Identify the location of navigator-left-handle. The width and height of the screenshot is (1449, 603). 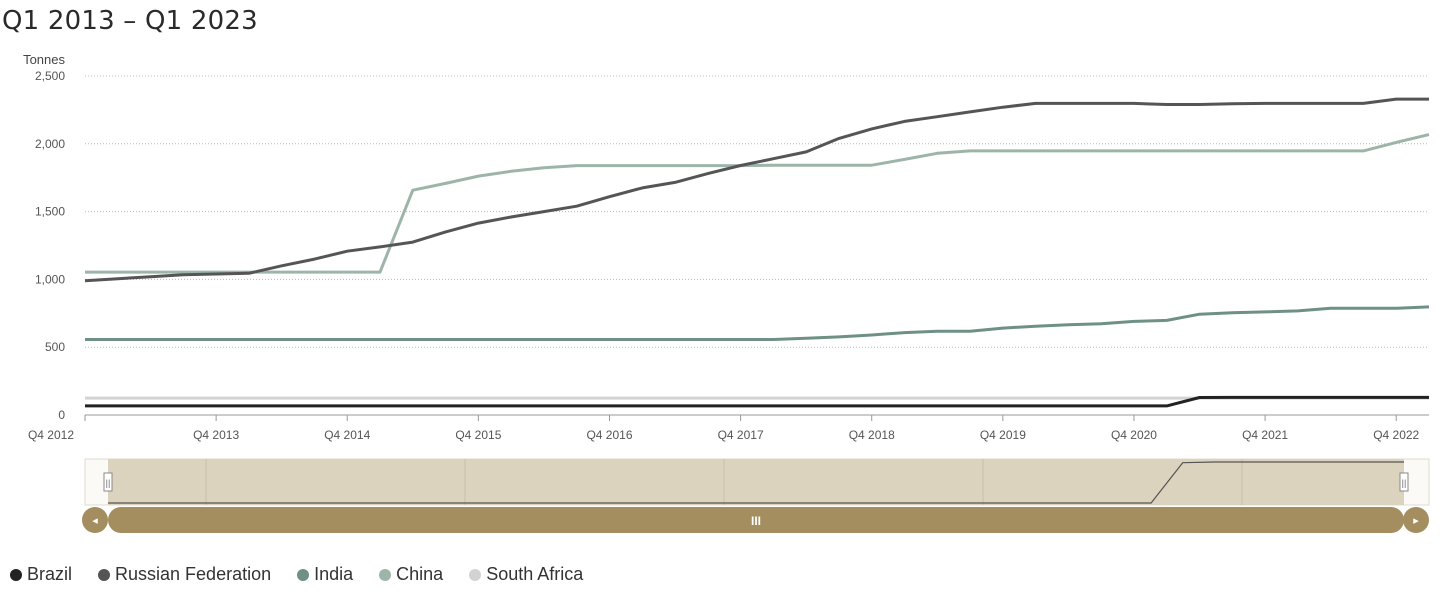
(108, 482).